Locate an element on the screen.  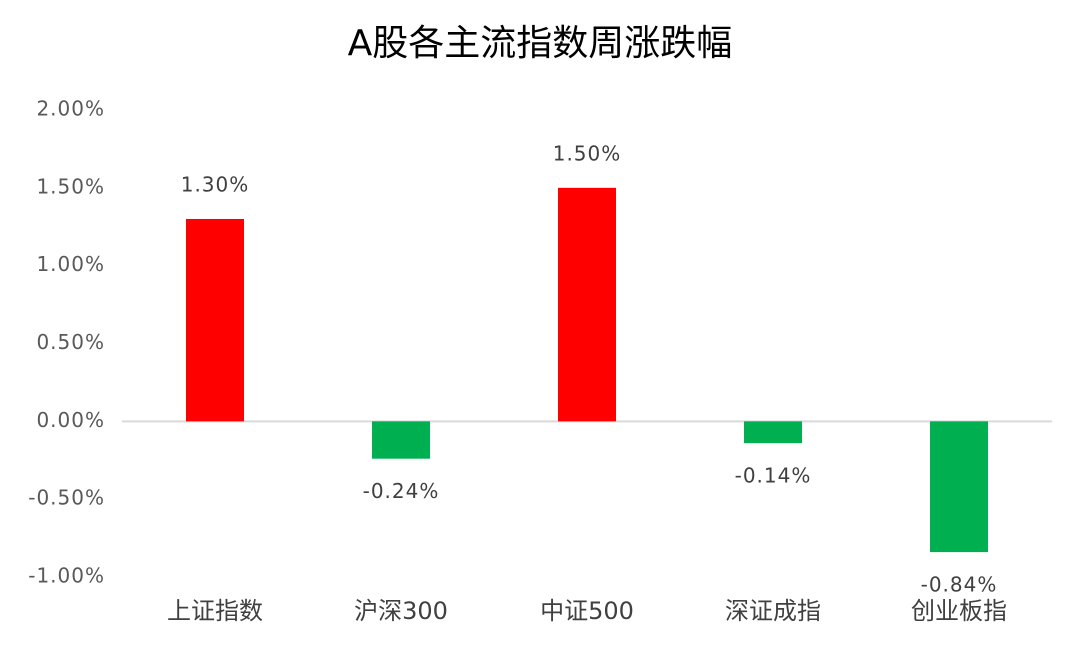
value-label: -0.84% is located at coordinates (959, 585).